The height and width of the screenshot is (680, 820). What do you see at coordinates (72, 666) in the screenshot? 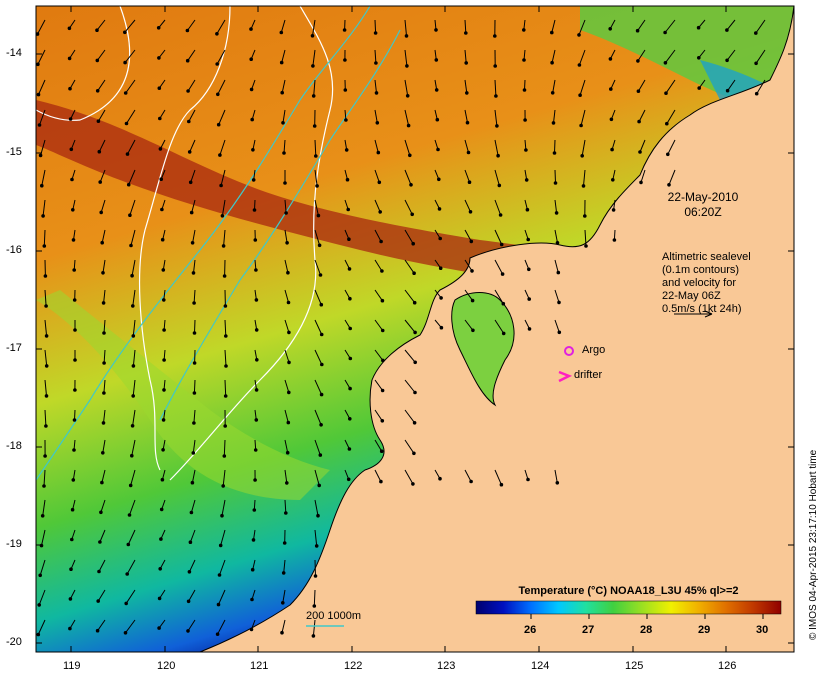
I see `lon-label: 119` at bounding box center [72, 666].